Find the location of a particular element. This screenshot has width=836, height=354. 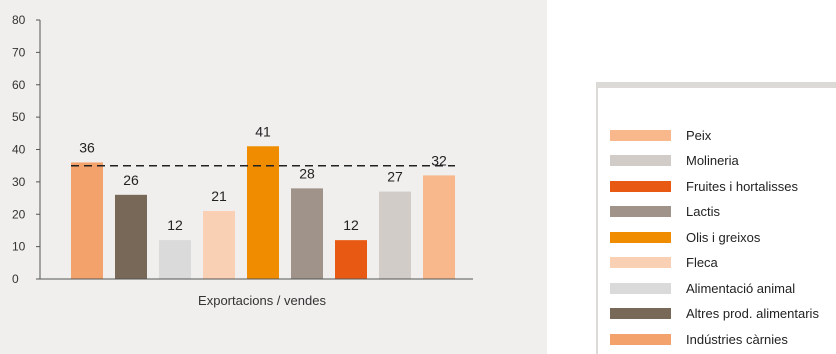

legend-label: Fleca is located at coordinates (702, 262).